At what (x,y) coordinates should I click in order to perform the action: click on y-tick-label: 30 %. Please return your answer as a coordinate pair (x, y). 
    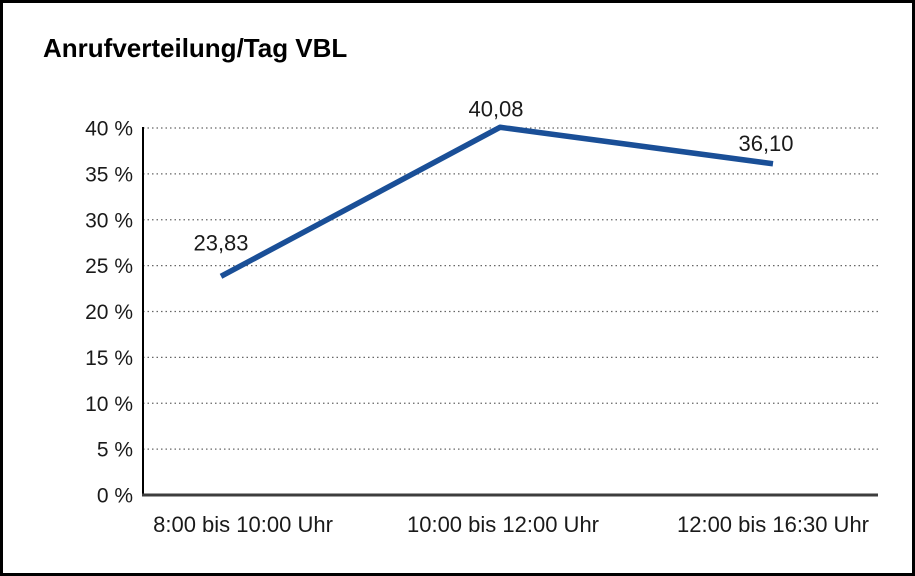
    Looking at the image, I should click on (109, 220).